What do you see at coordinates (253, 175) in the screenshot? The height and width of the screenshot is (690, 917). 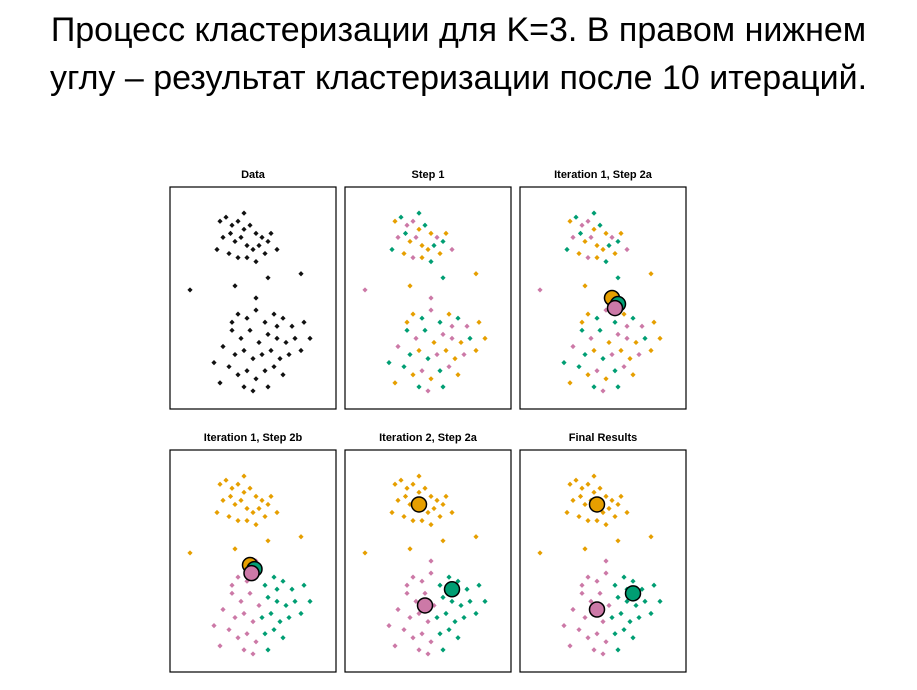 I see `panel-title: Data` at bounding box center [253, 175].